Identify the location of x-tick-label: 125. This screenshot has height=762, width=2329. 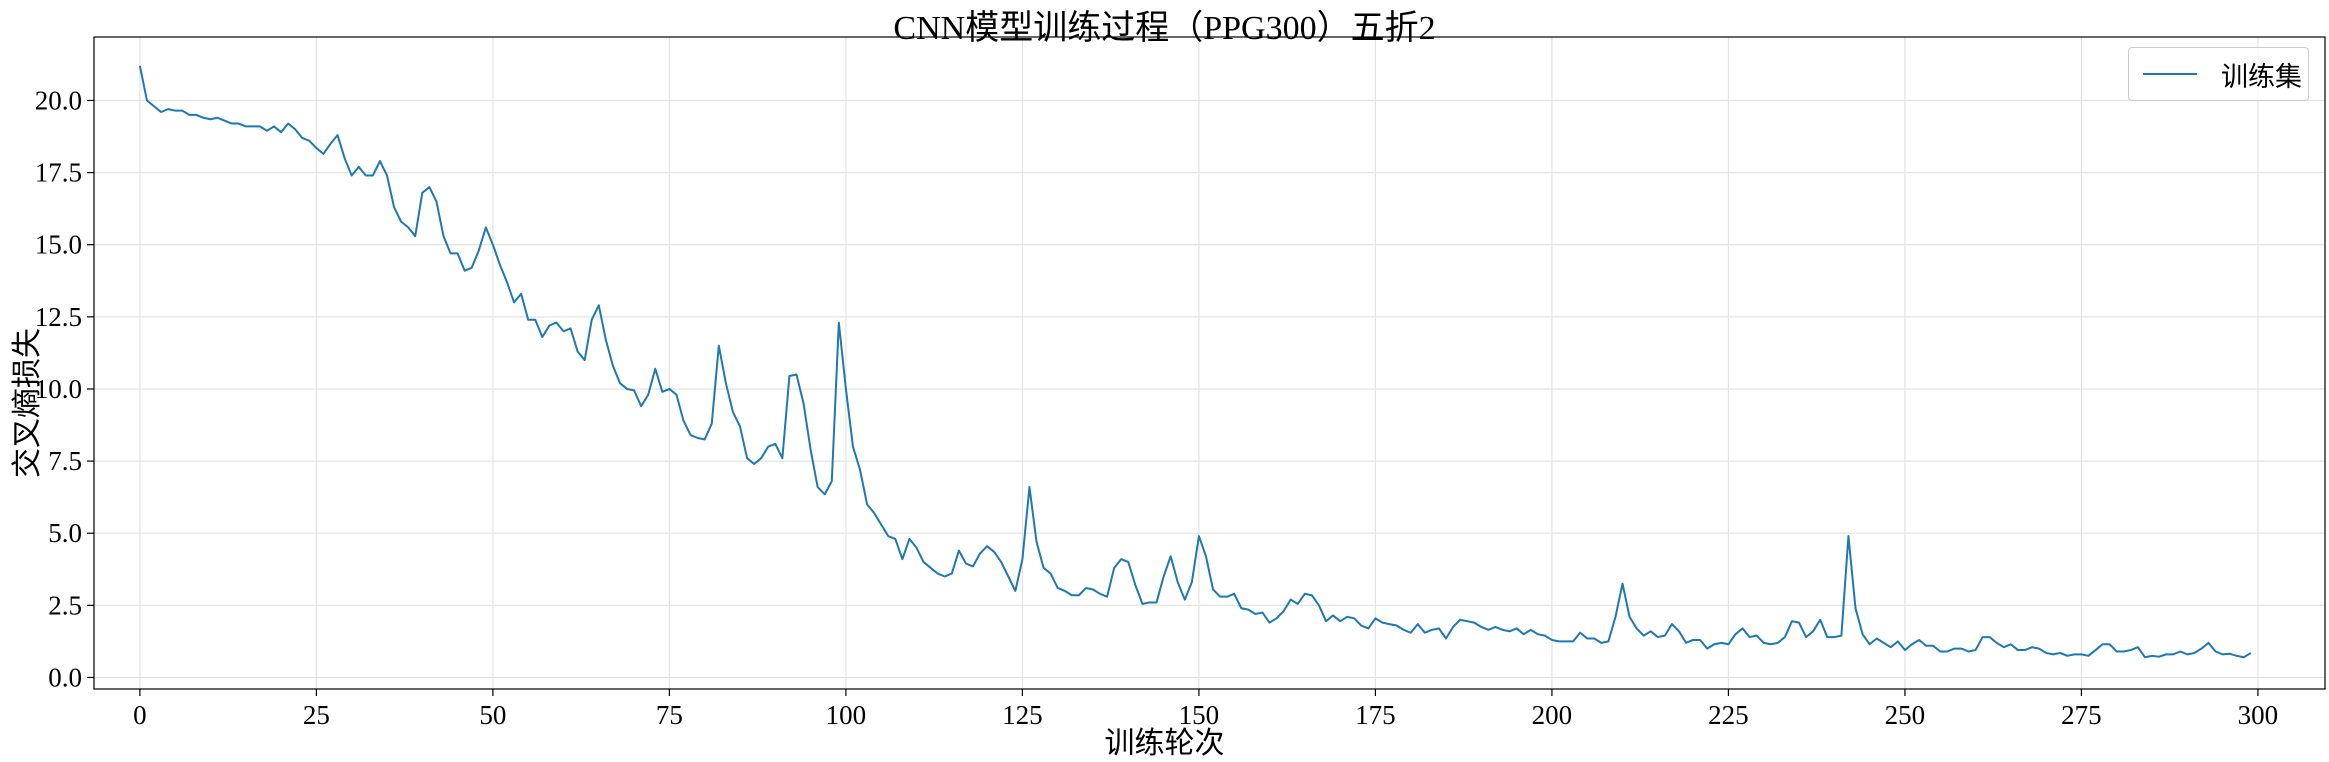
(1022, 715).